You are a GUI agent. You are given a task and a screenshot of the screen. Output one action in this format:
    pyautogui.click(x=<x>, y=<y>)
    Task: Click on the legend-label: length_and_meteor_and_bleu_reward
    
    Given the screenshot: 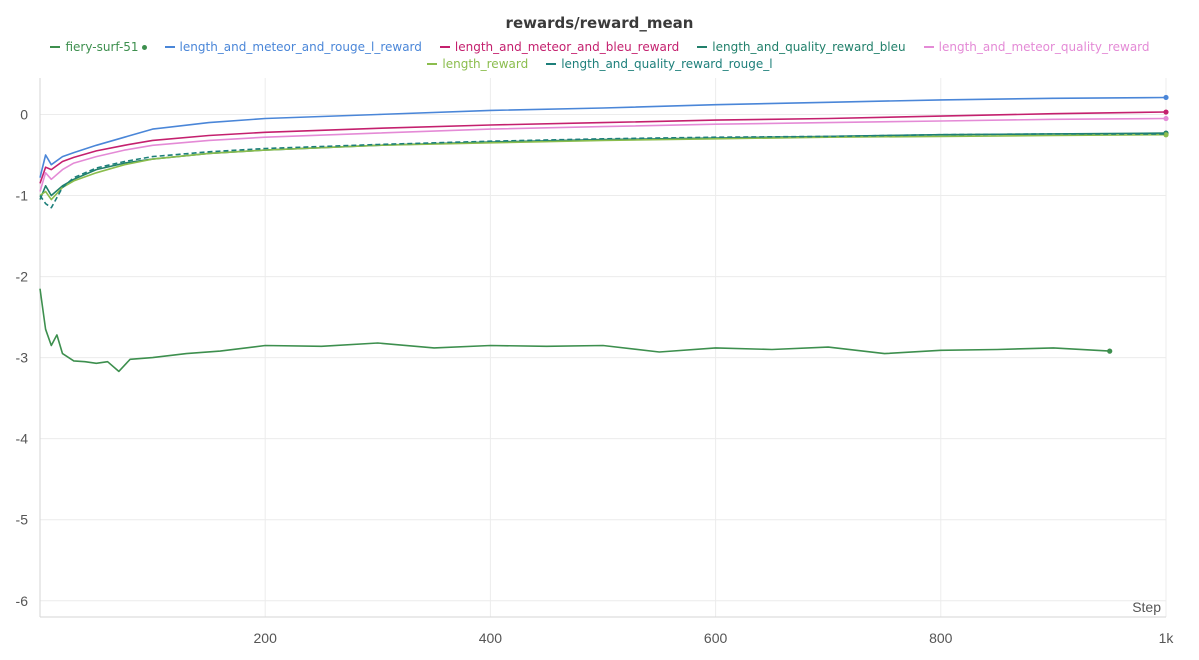 What is the action you would take?
    pyautogui.click(x=567, y=47)
    